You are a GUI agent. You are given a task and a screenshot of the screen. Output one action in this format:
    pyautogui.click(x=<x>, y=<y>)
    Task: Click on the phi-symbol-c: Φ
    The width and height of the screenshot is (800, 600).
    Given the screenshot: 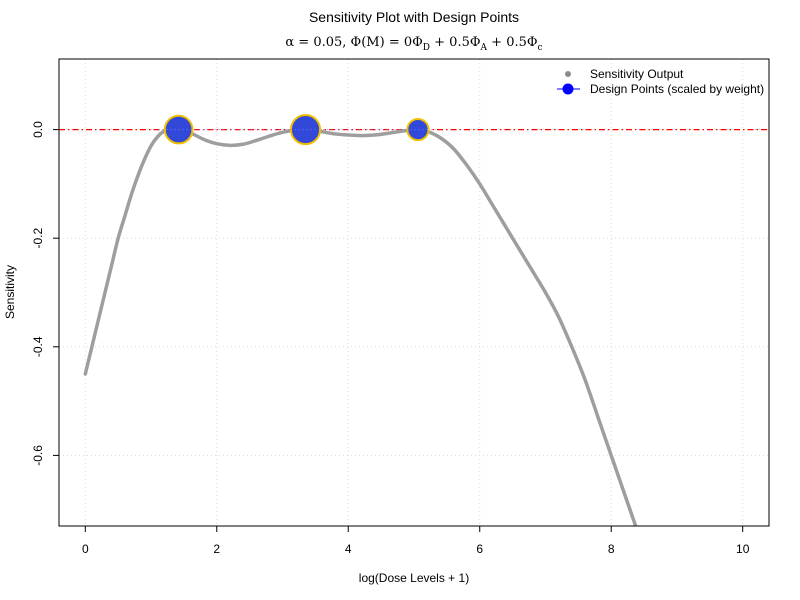 What is the action you would take?
    pyautogui.click(x=532, y=42)
    